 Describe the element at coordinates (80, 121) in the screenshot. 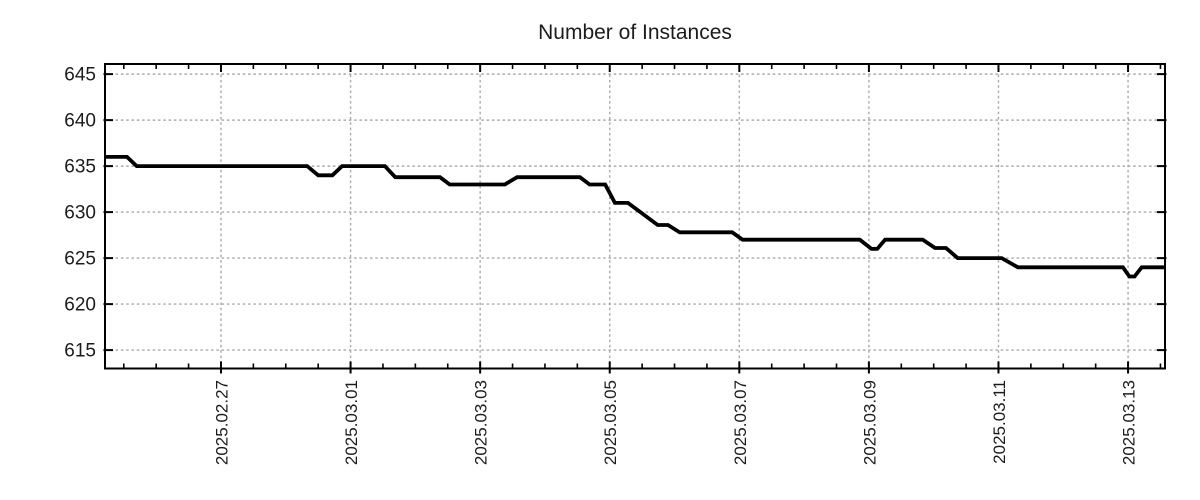

I see `y-tick-label: 640` at that location.